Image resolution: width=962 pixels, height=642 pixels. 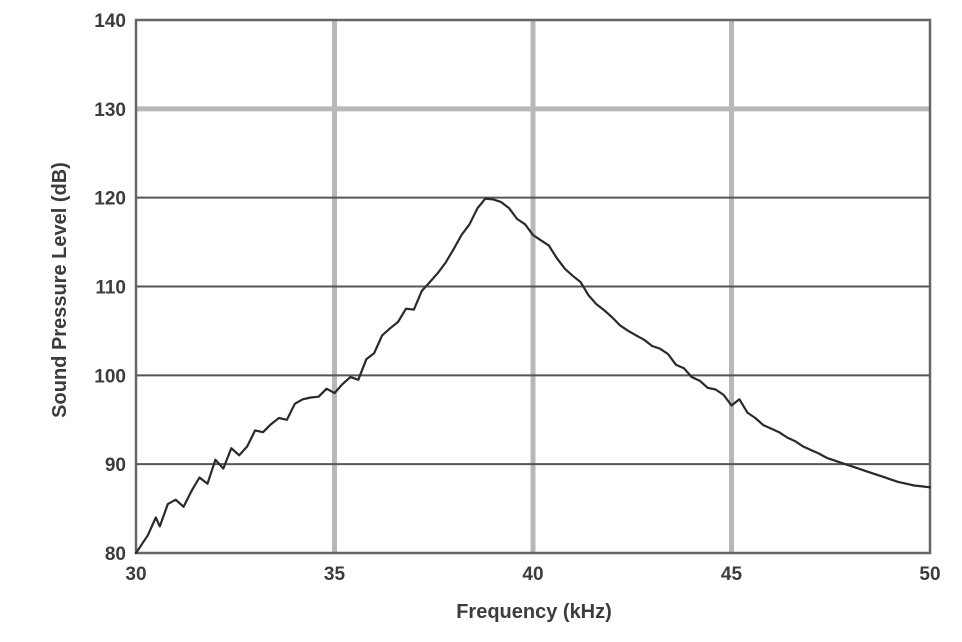 I want to click on x-axis-label: Frequency (kHz), so click(x=534, y=612).